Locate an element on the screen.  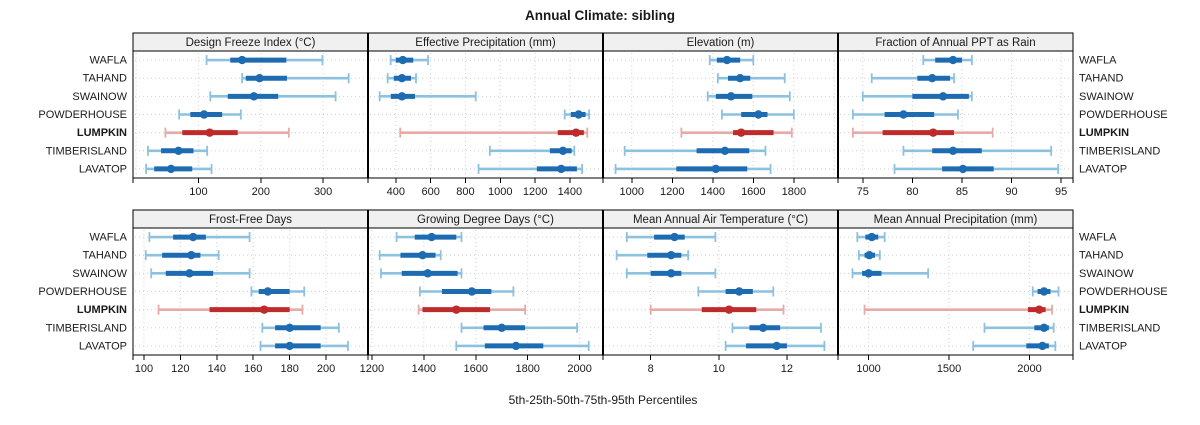
site-label-right: POWDERHOUSE is located at coordinates (1123, 115).